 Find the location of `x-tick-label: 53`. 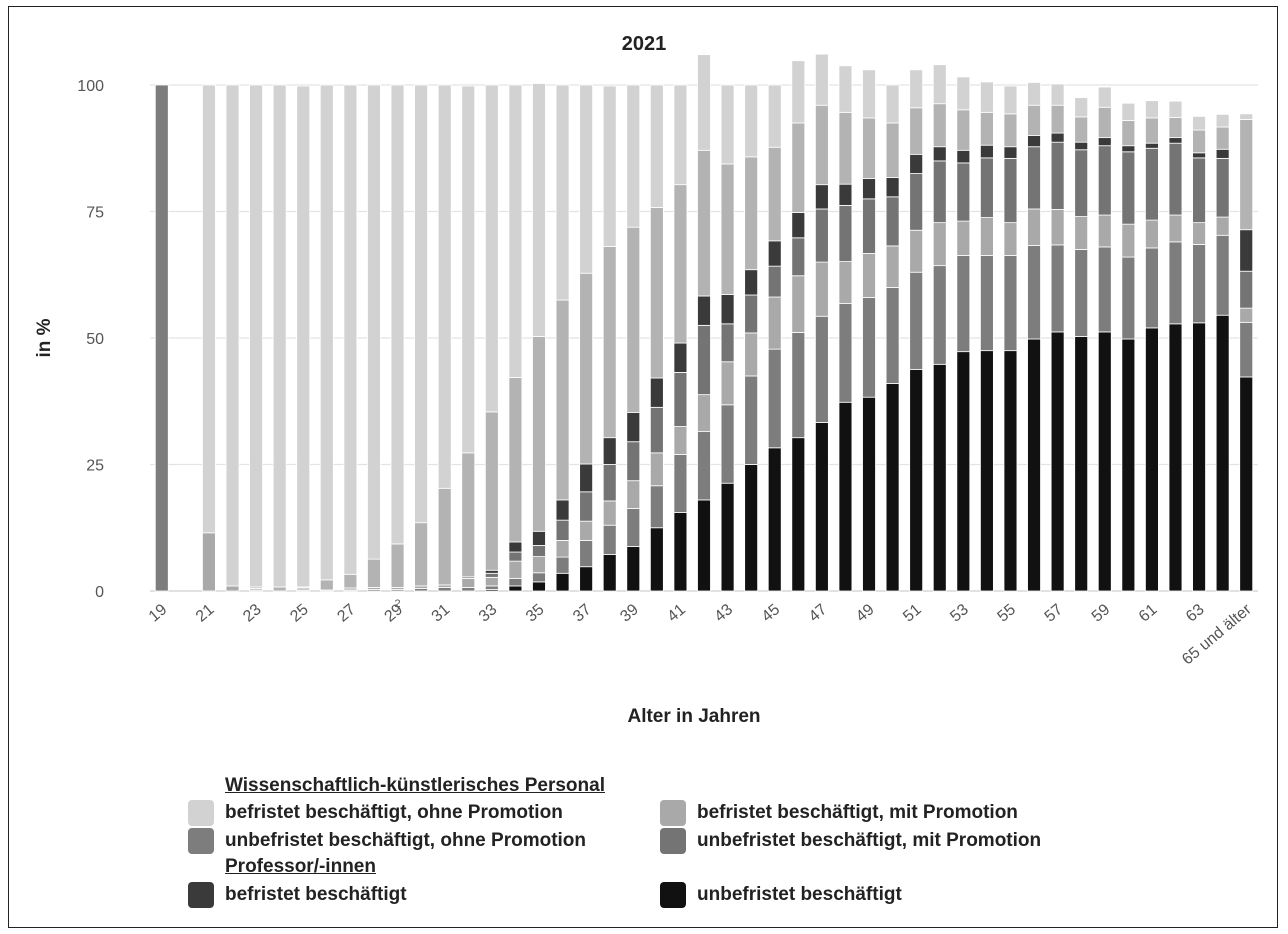

x-tick-label: 53 is located at coordinates (959, 613).